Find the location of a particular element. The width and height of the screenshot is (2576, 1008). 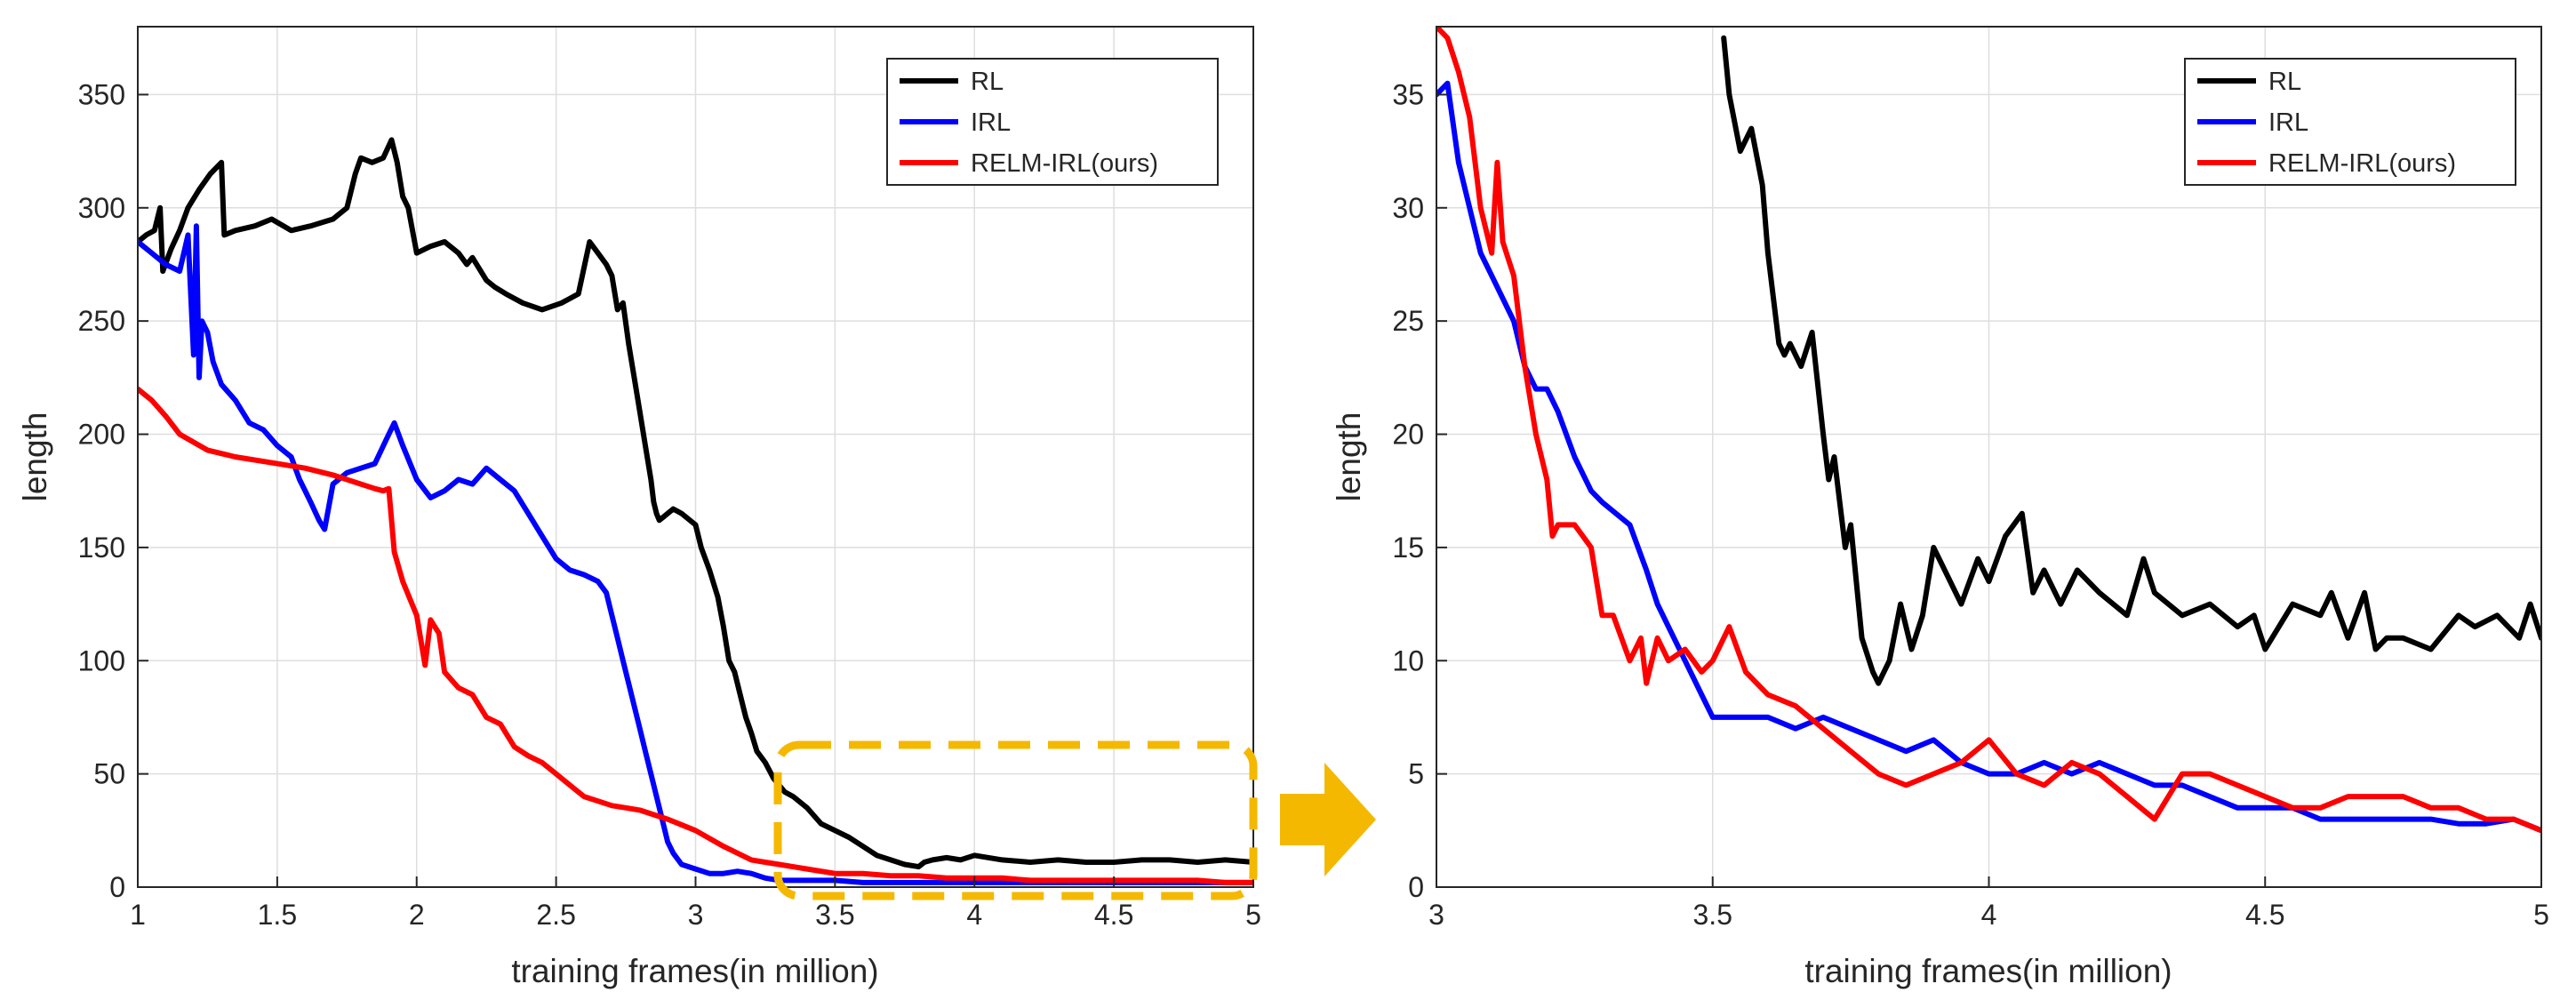

right-y-tick-label: 30 is located at coordinates (1408, 208).